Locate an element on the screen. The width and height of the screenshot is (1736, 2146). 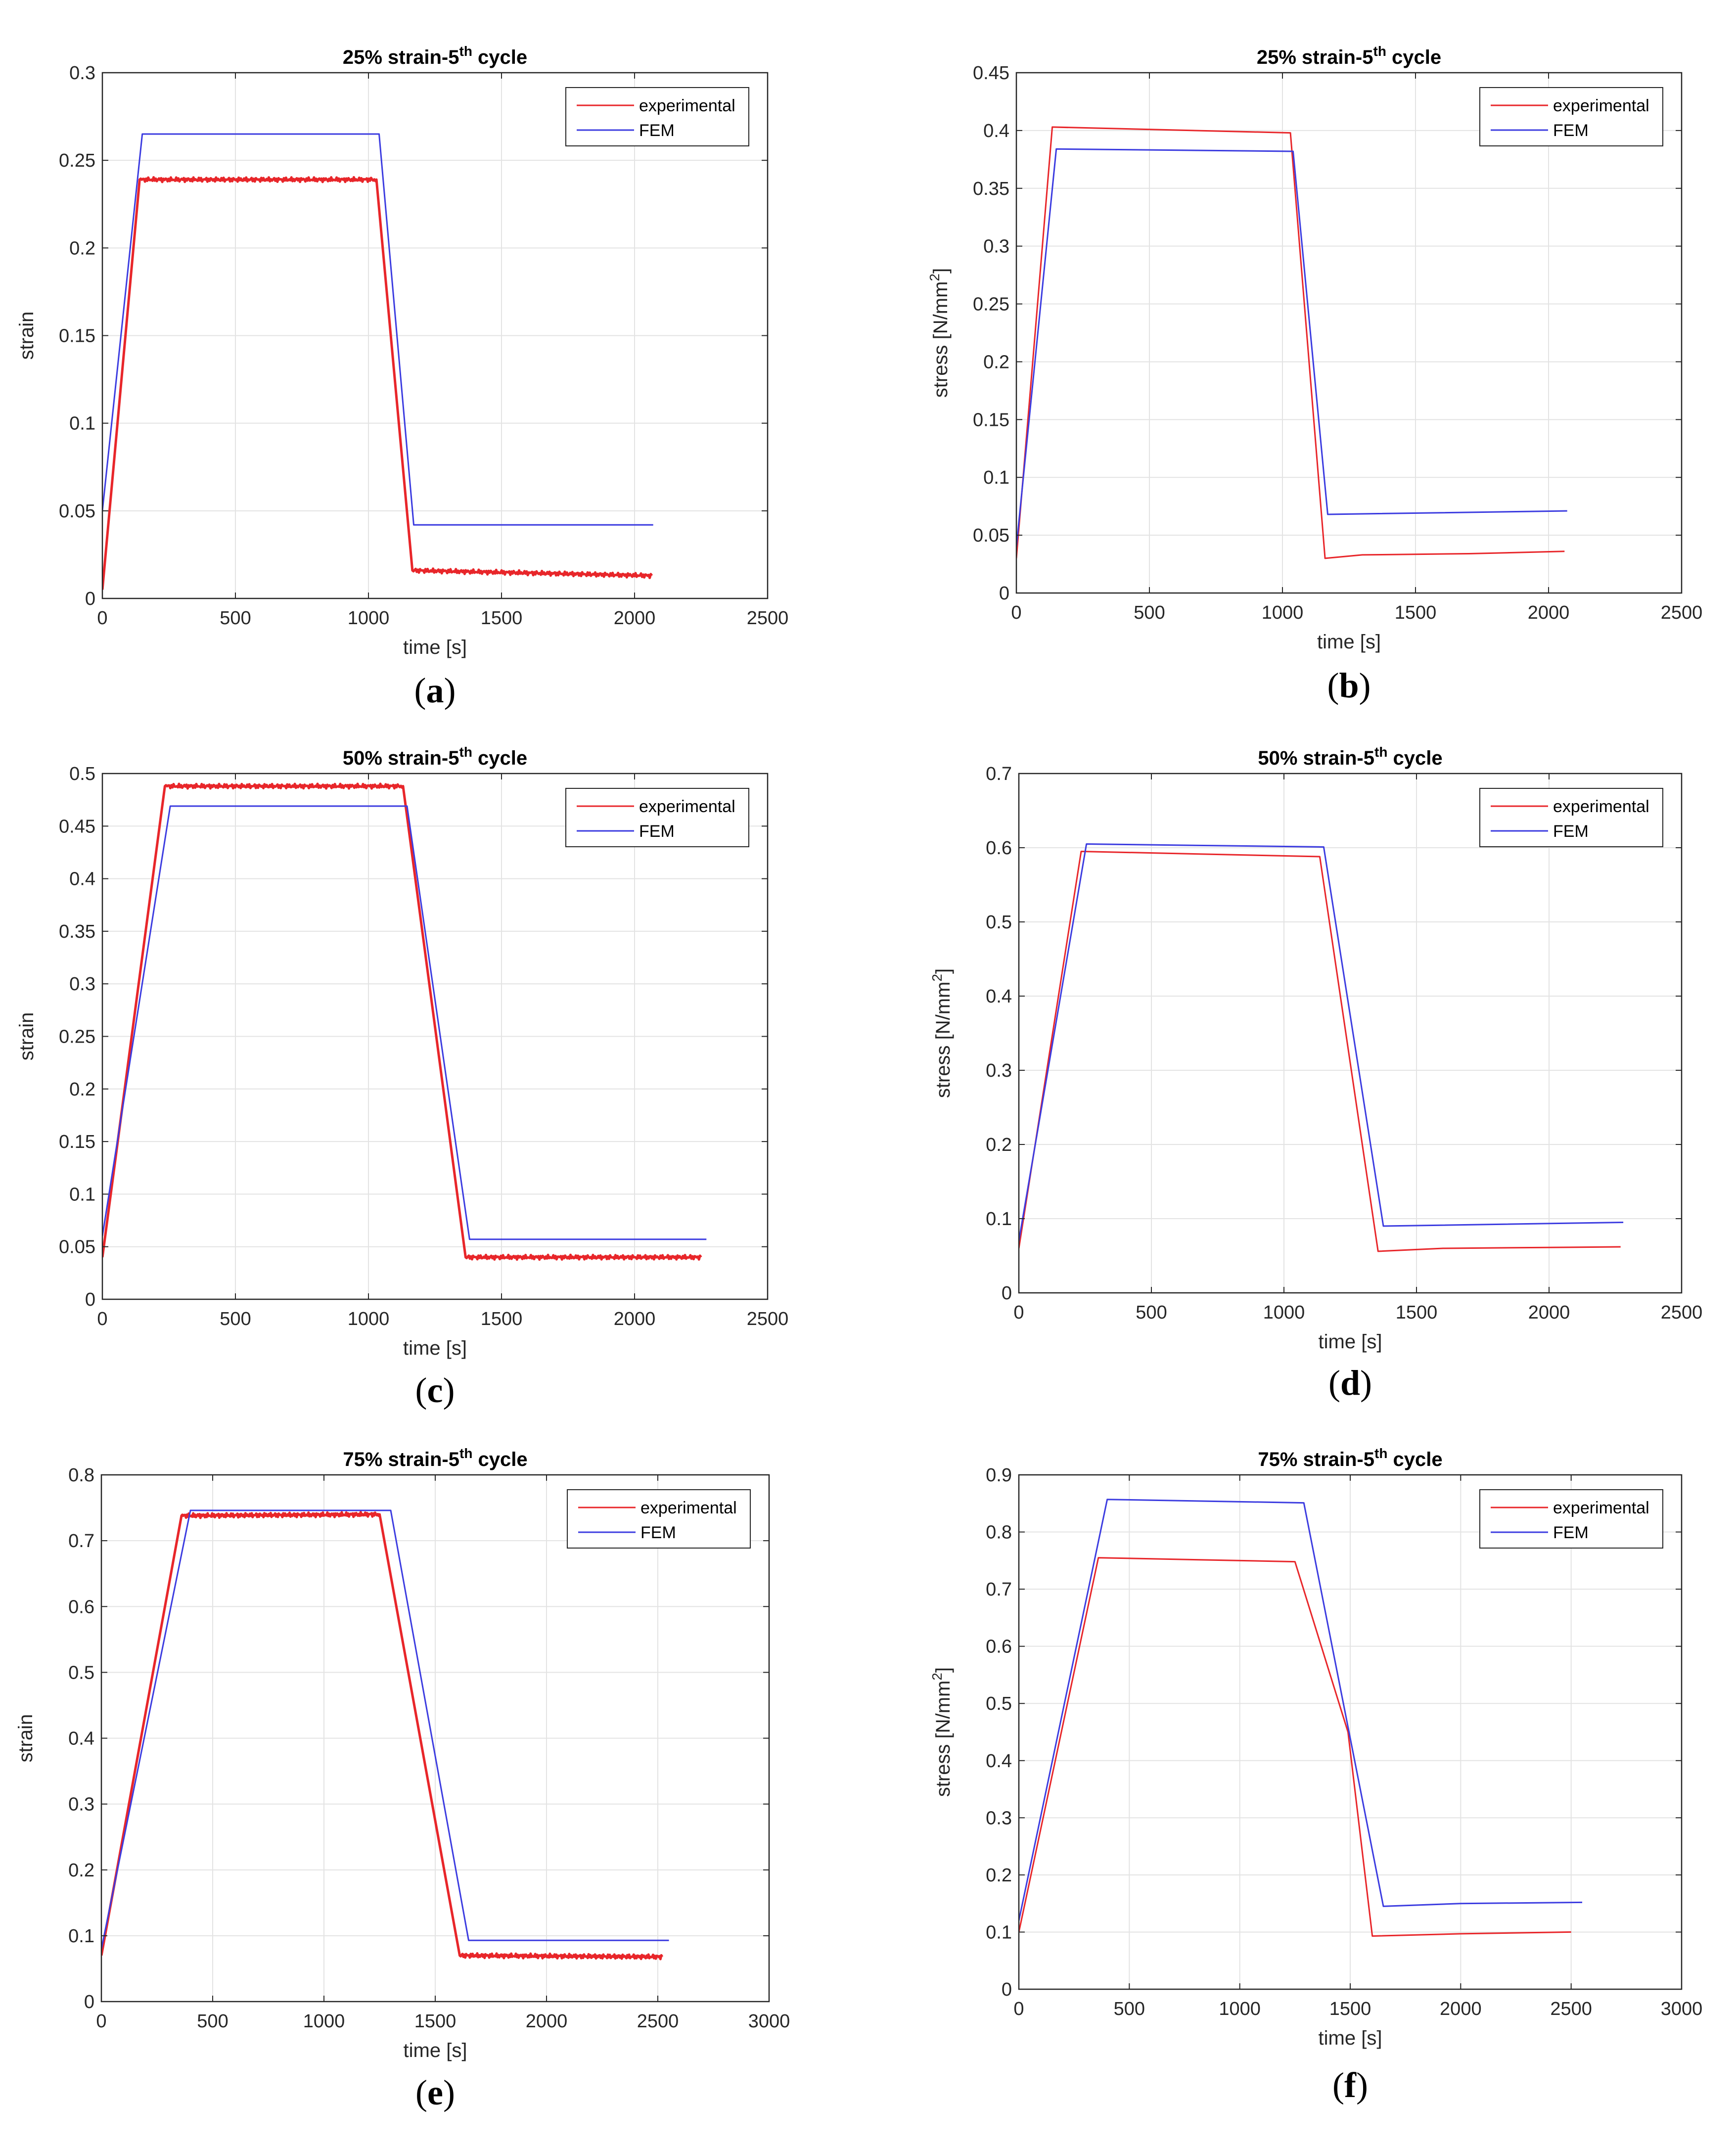
panel-label: (c) is located at coordinates (435, 1390).